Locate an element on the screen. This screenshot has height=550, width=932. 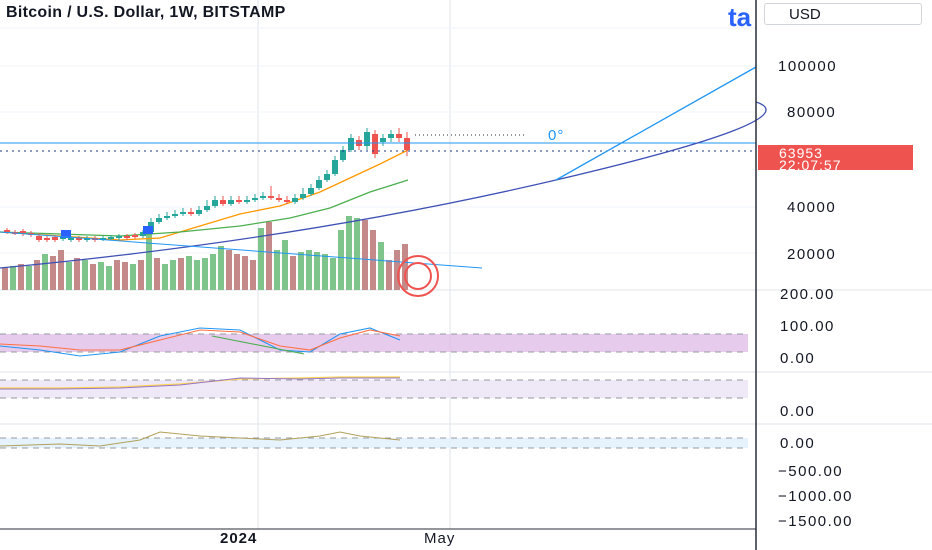
volume-bars is located at coordinates (205, 253).